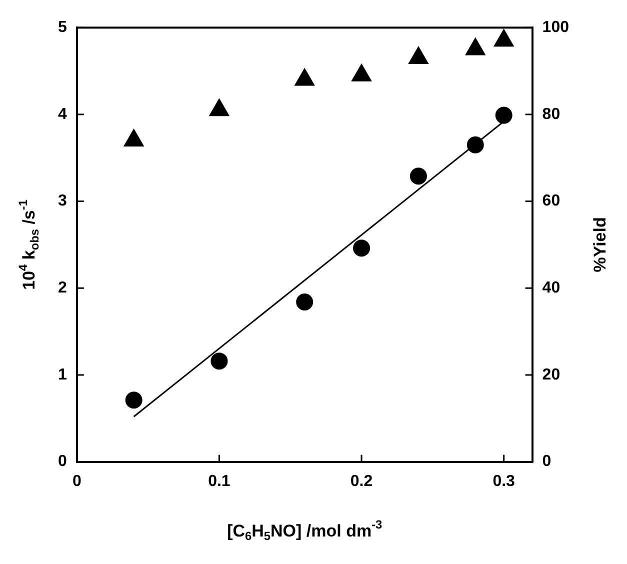 This screenshot has width=627, height=564. Describe the element at coordinates (62, 288) in the screenshot. I see `y-tick-label: 2` at that location.